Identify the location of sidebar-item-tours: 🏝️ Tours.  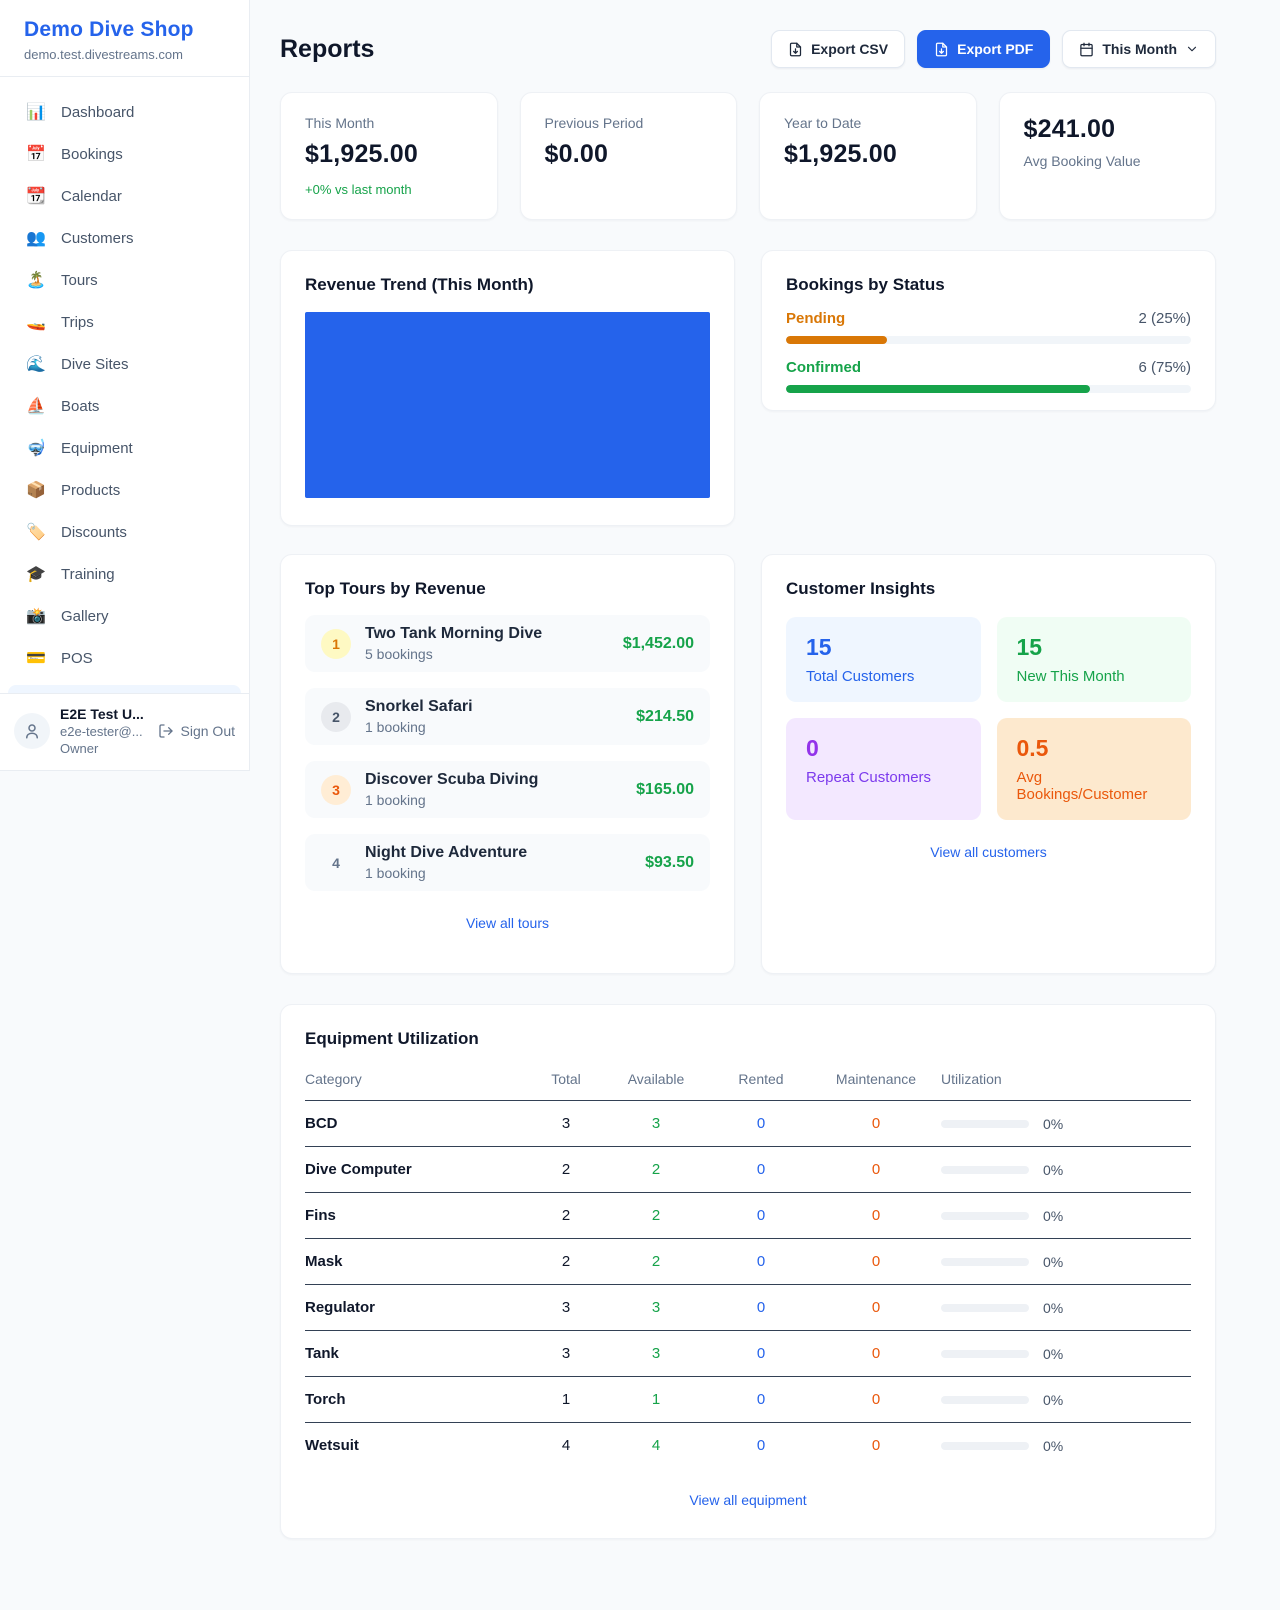
(124, 280).